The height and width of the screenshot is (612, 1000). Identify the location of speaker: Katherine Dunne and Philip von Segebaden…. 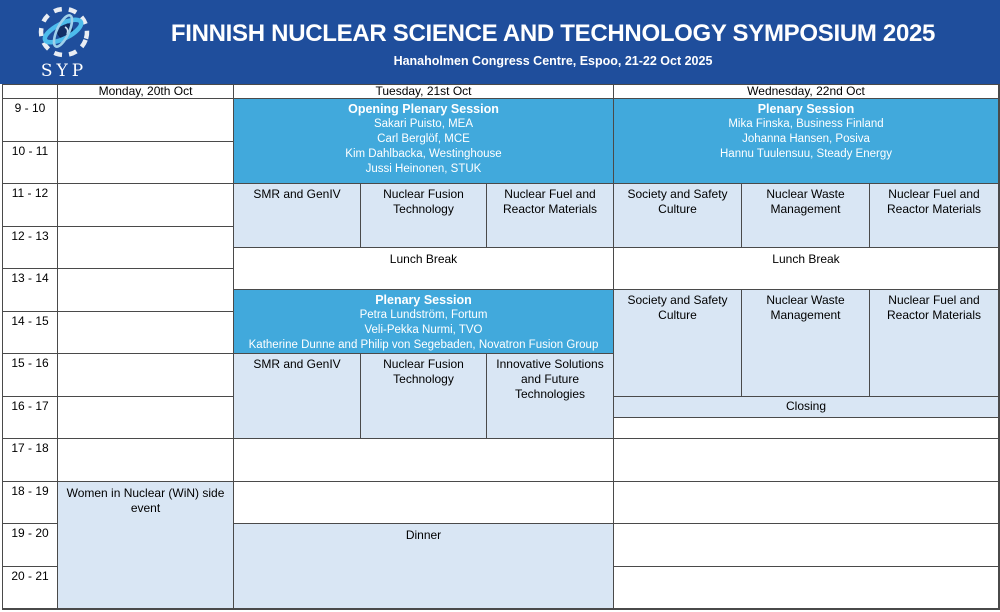
(423, 345).